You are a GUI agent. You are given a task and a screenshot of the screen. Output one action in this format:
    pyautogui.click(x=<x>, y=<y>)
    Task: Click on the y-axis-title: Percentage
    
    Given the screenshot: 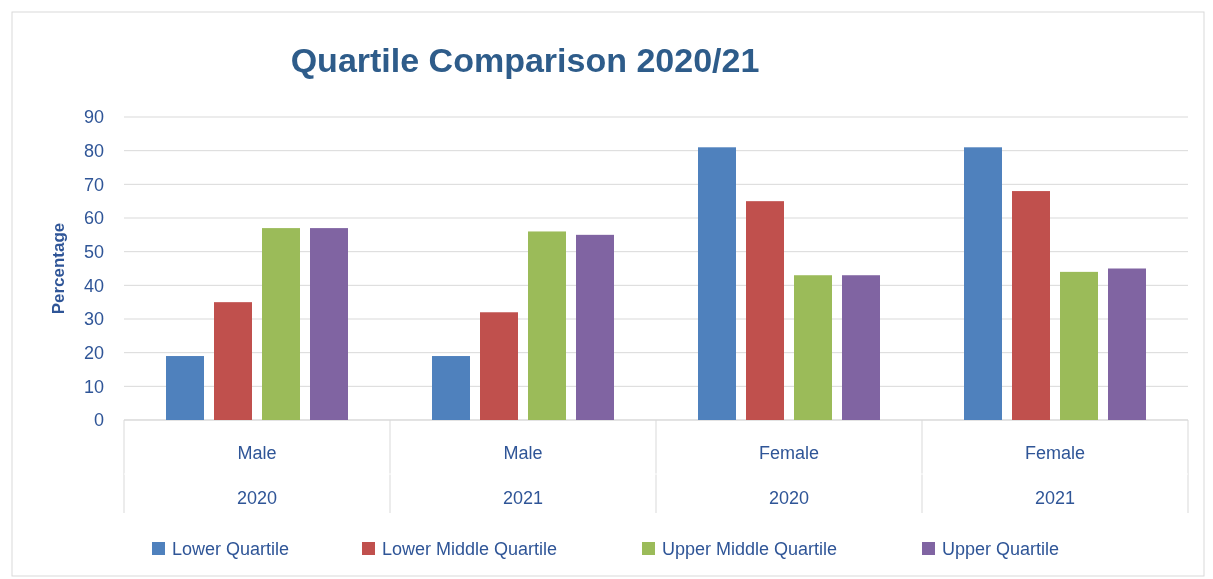 What is the action you would take?
    pyautogui.click(x=58, y=268)
    